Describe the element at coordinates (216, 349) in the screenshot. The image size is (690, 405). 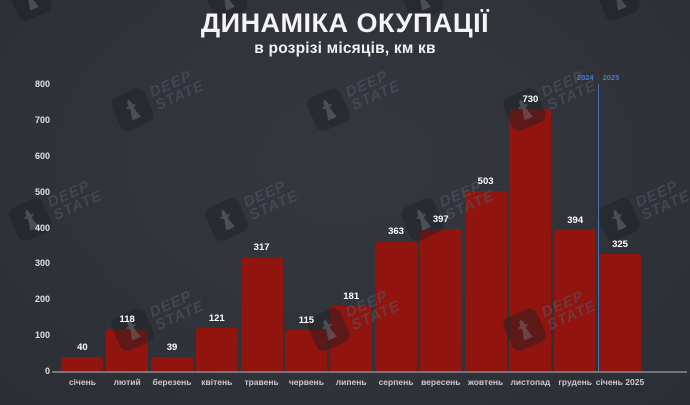
I see `bar-квітень` at that location.